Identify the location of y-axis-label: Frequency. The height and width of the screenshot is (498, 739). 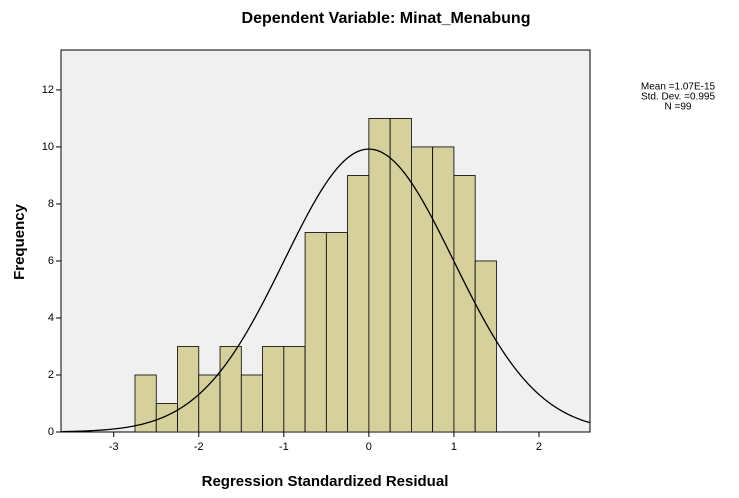
(19, 241).